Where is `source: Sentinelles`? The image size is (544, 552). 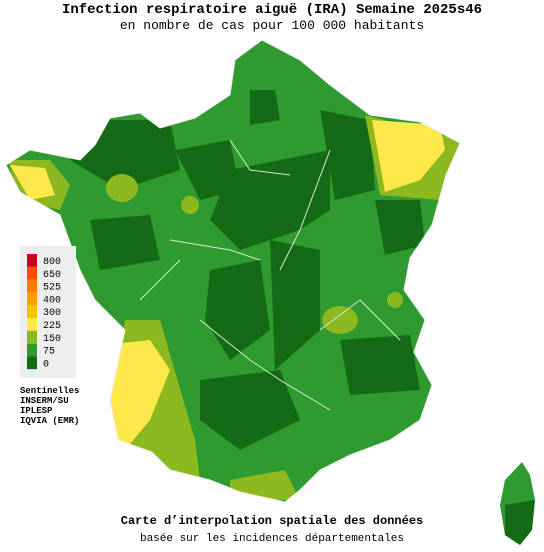
source: Sentinelles is located at coordinates (50, 391).